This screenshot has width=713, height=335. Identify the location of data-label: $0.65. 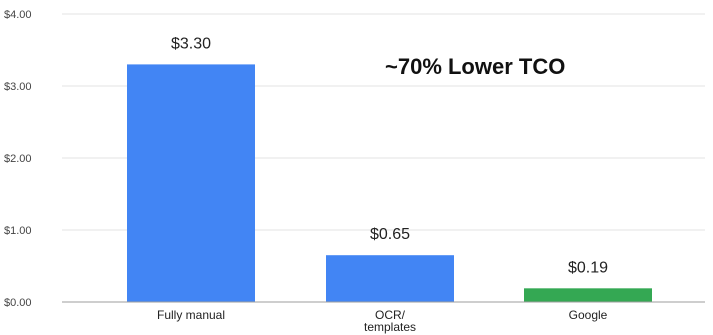
(390, 234).